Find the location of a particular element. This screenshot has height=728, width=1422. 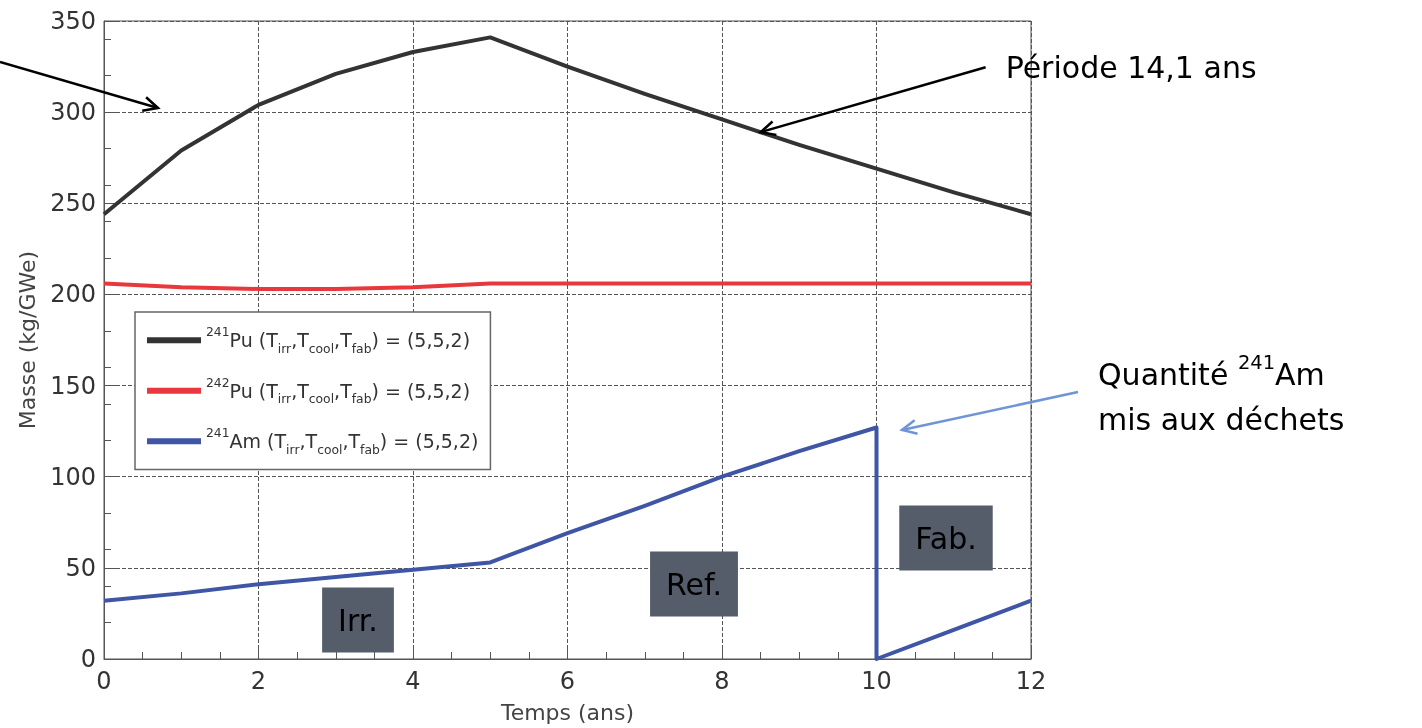

y-tick-label: 0 is located at coordinates (88, 659).